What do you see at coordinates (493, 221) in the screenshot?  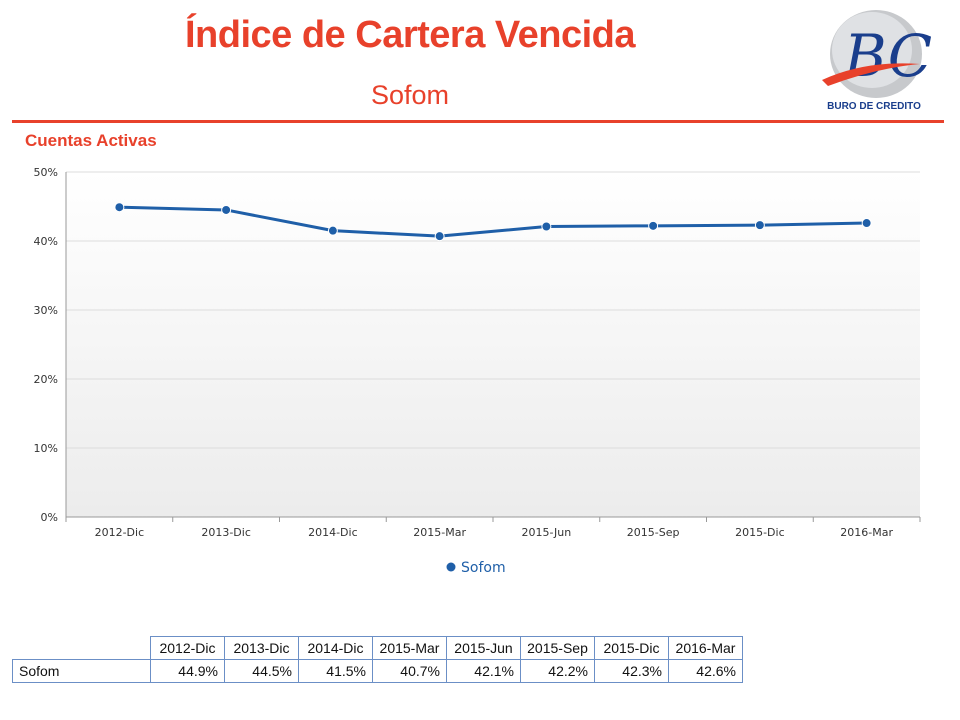 I see `series-line-sofom` at bounding box center [493, 221].